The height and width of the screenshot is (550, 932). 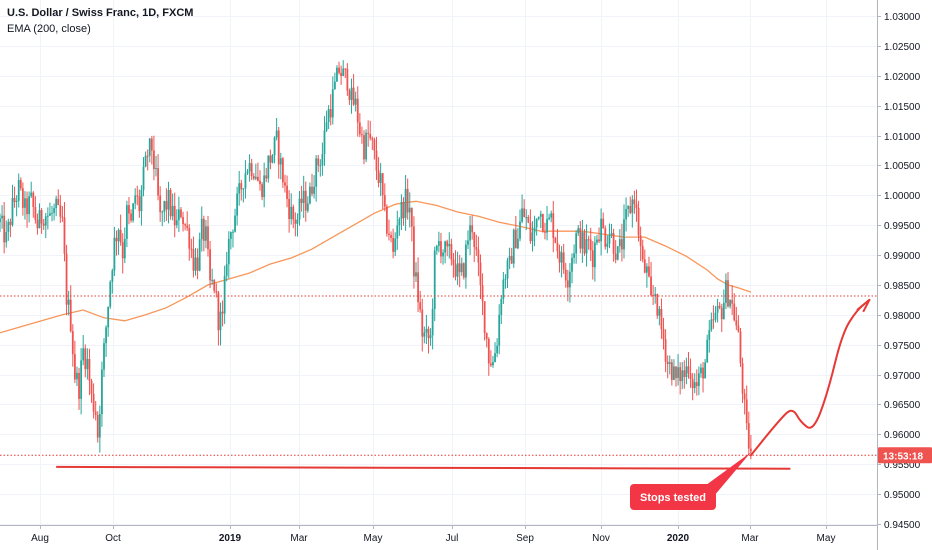 I want to click on current-price-badge, so click(x=905, y=455).